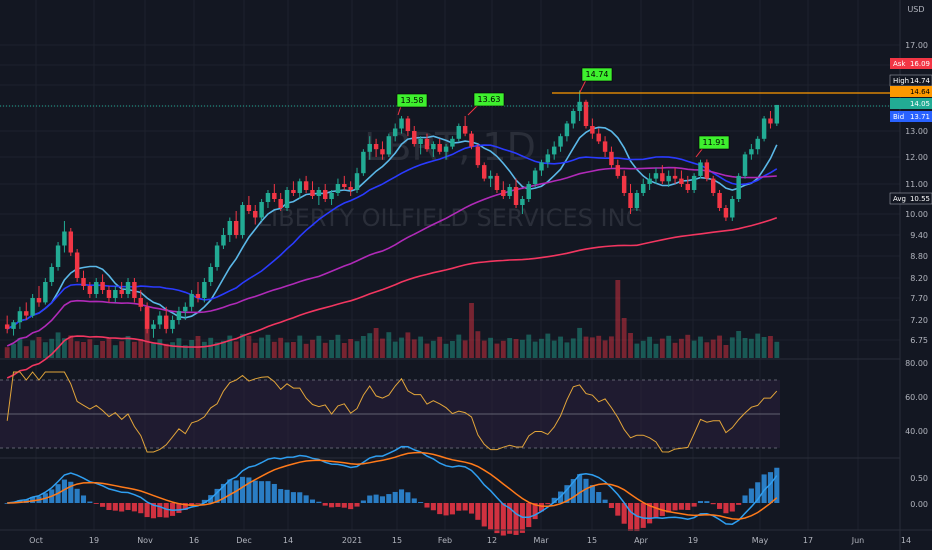 The width and height of the screenshot is (932, 550). Describe the element at coordinates (911, 103) in the screenshot. I see `price-tag-box` at that location.